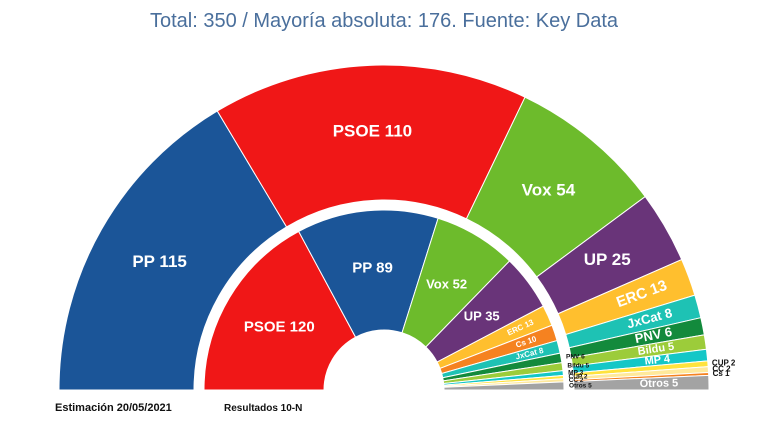  I want to click on inner-label-psoe: PSOE 120, so click(279, 326).